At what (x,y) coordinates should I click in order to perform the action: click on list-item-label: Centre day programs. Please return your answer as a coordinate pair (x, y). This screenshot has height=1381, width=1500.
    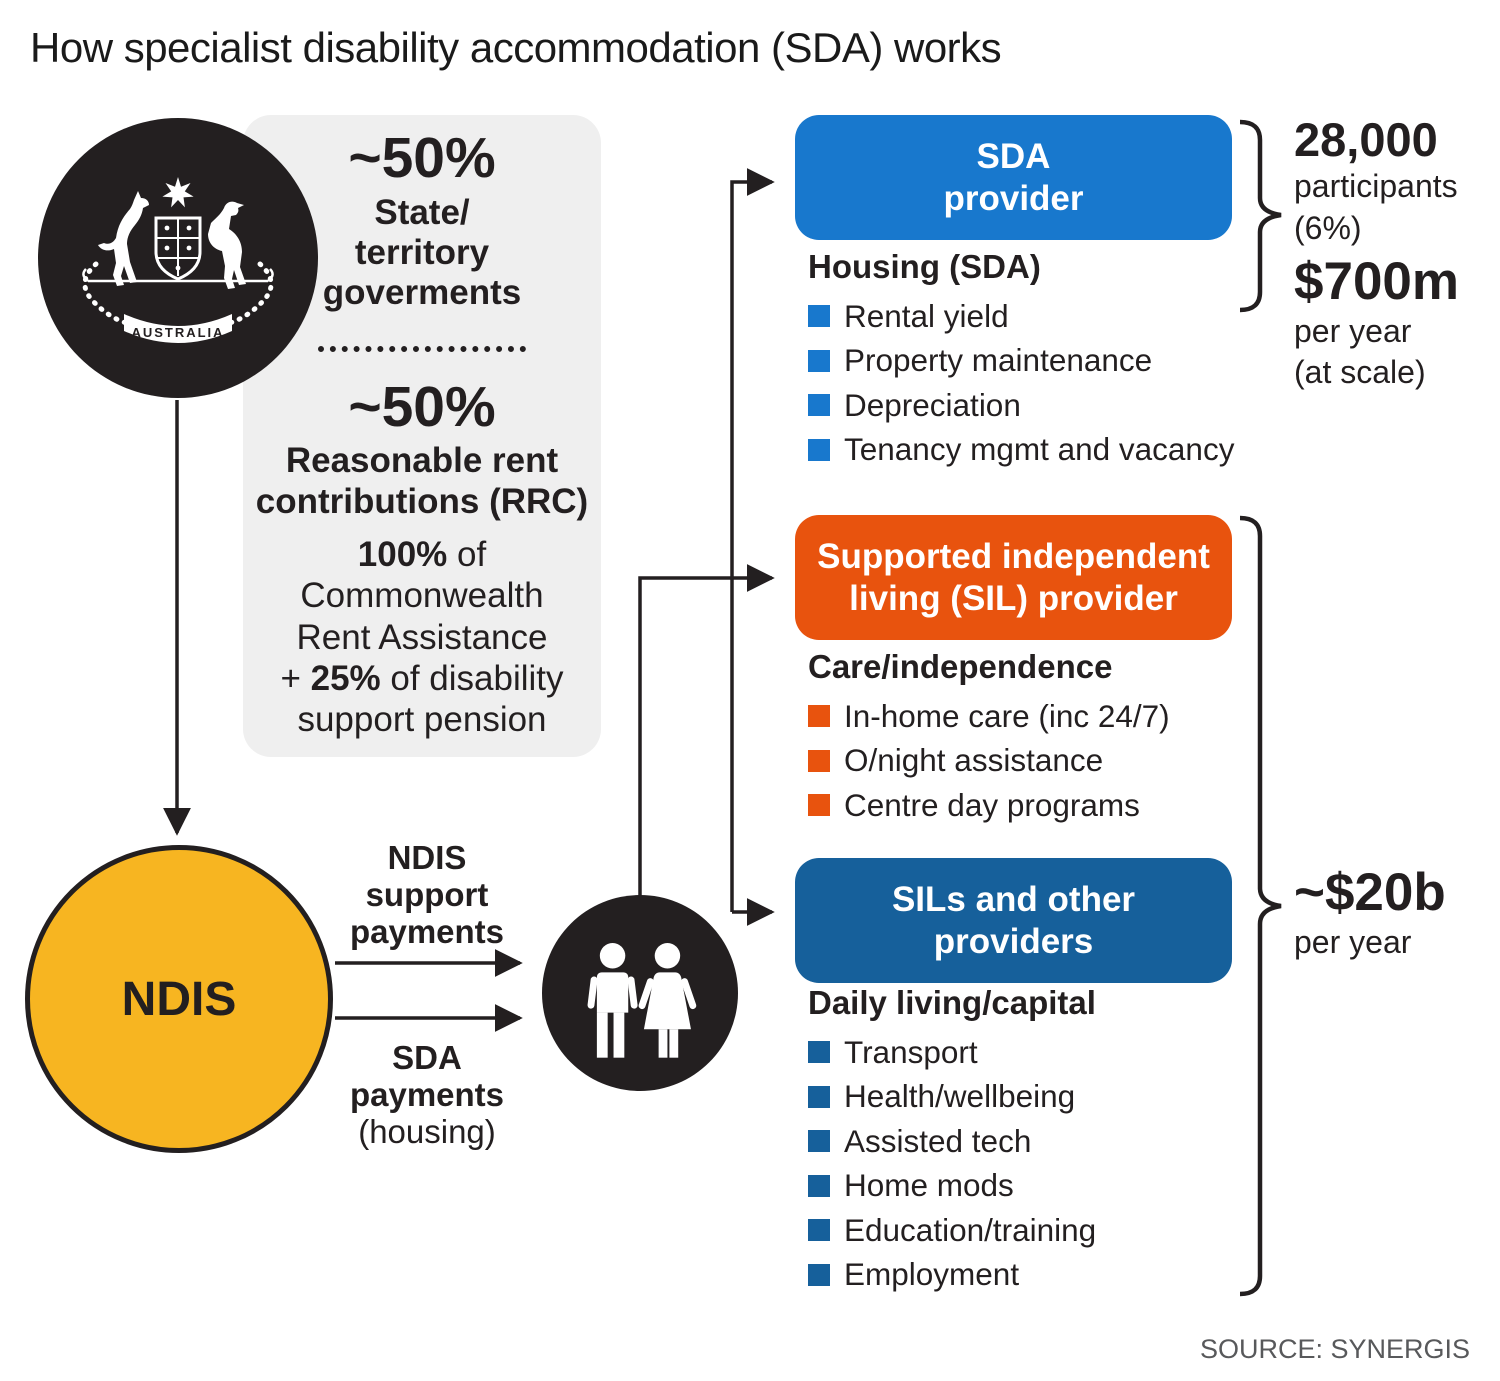
    Looking at the image, I should click on (992, 804).